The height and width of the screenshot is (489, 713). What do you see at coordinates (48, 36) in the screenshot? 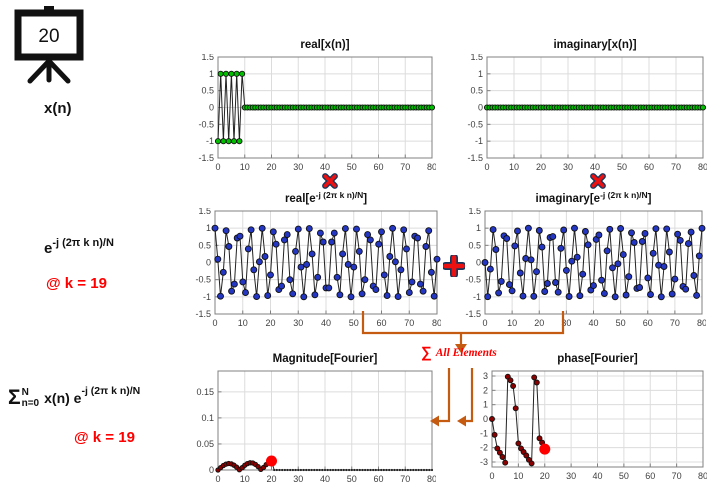
I see `icon-number: 20` at bounding box center [48, 36].